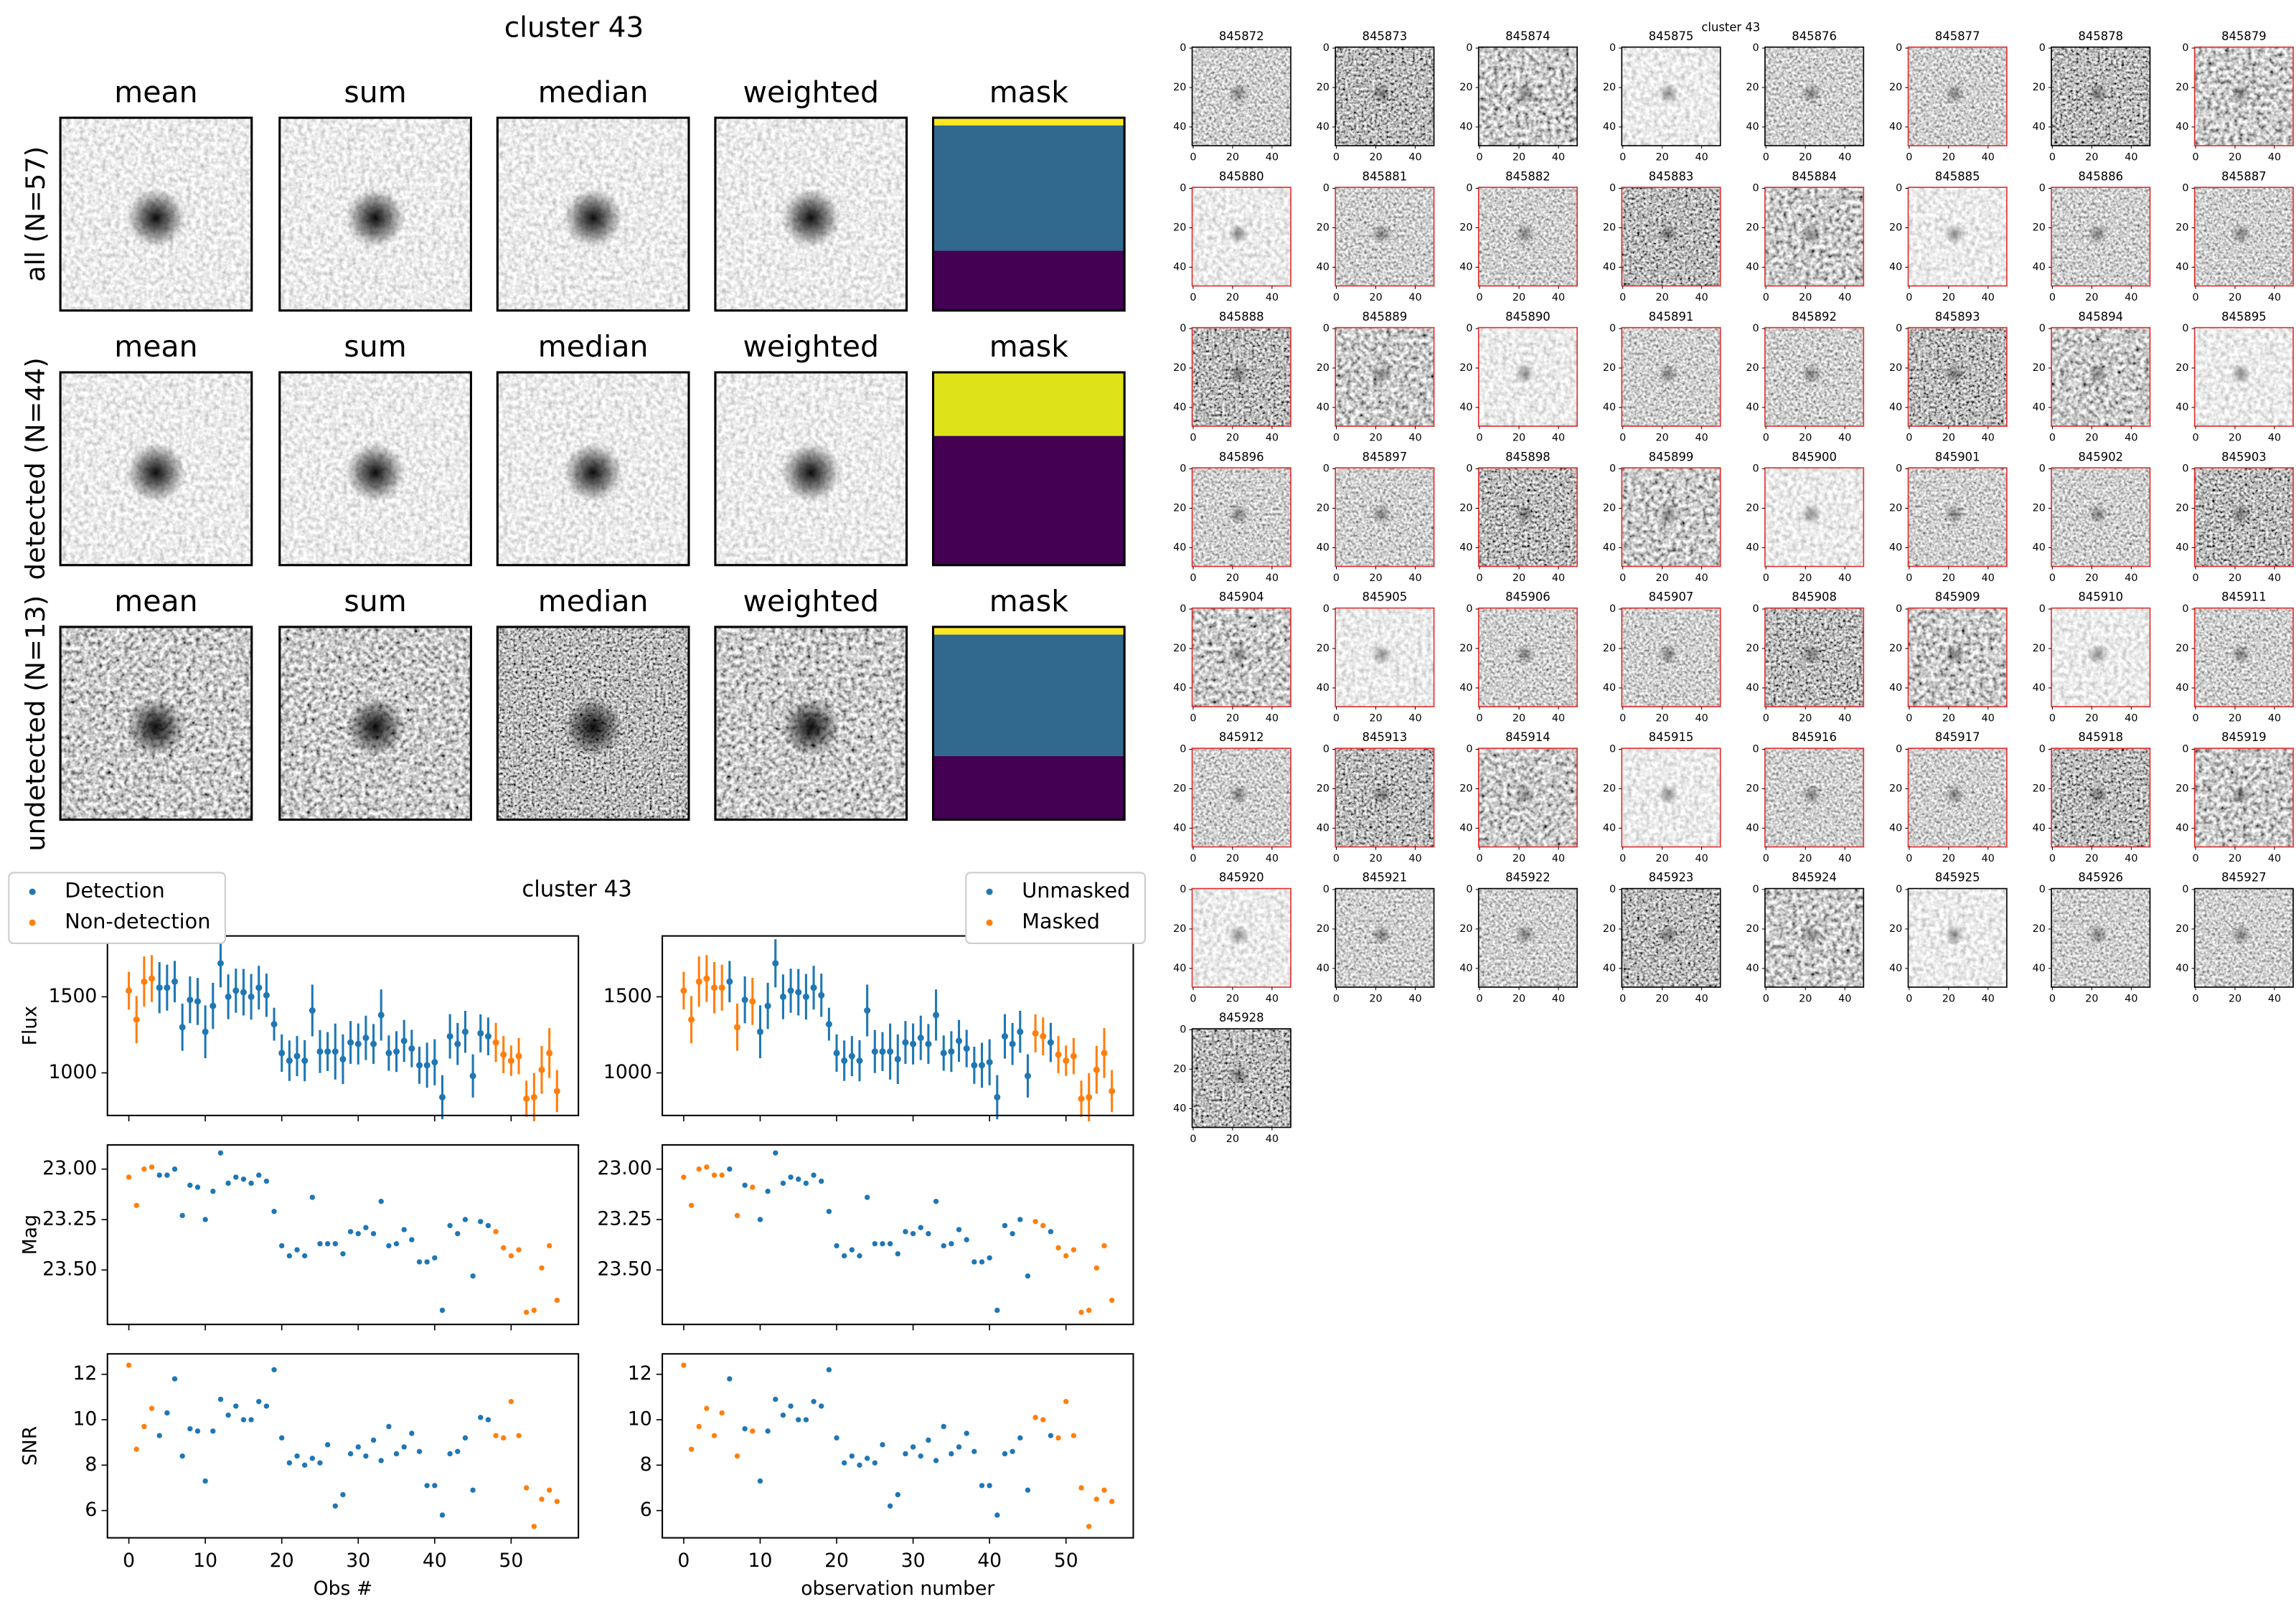 Image resolution: width=2296 pixels, height=1617 pixels. What do you see at coordinates (1528, 737) in the screenshot?
I see `stamp-title: 845914` at bounding box center [1528, 737].